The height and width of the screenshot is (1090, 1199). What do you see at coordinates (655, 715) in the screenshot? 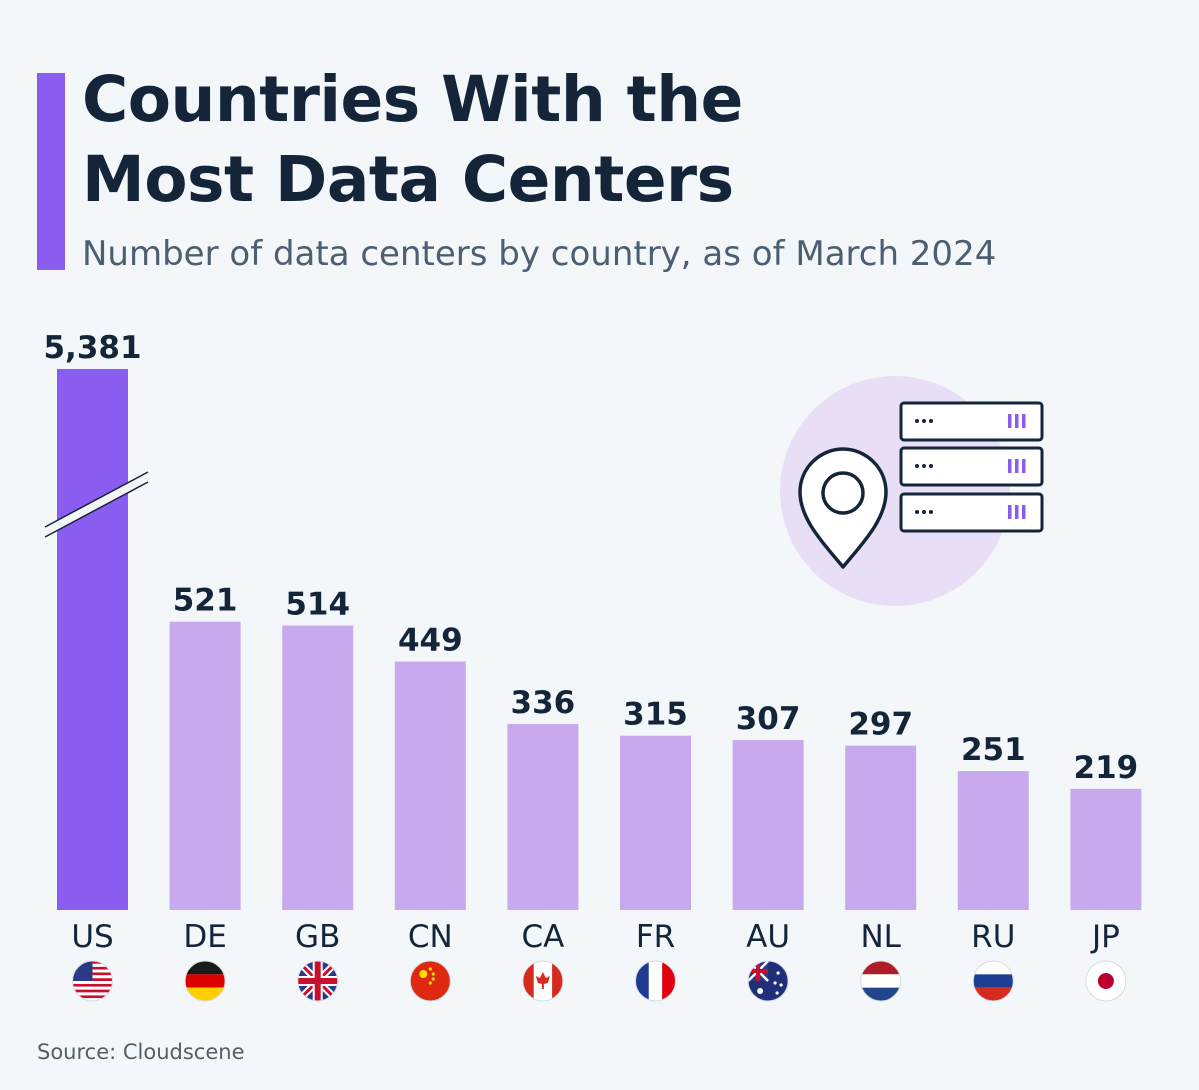
I see `value-label: 315` at bounding box center [655, 715].